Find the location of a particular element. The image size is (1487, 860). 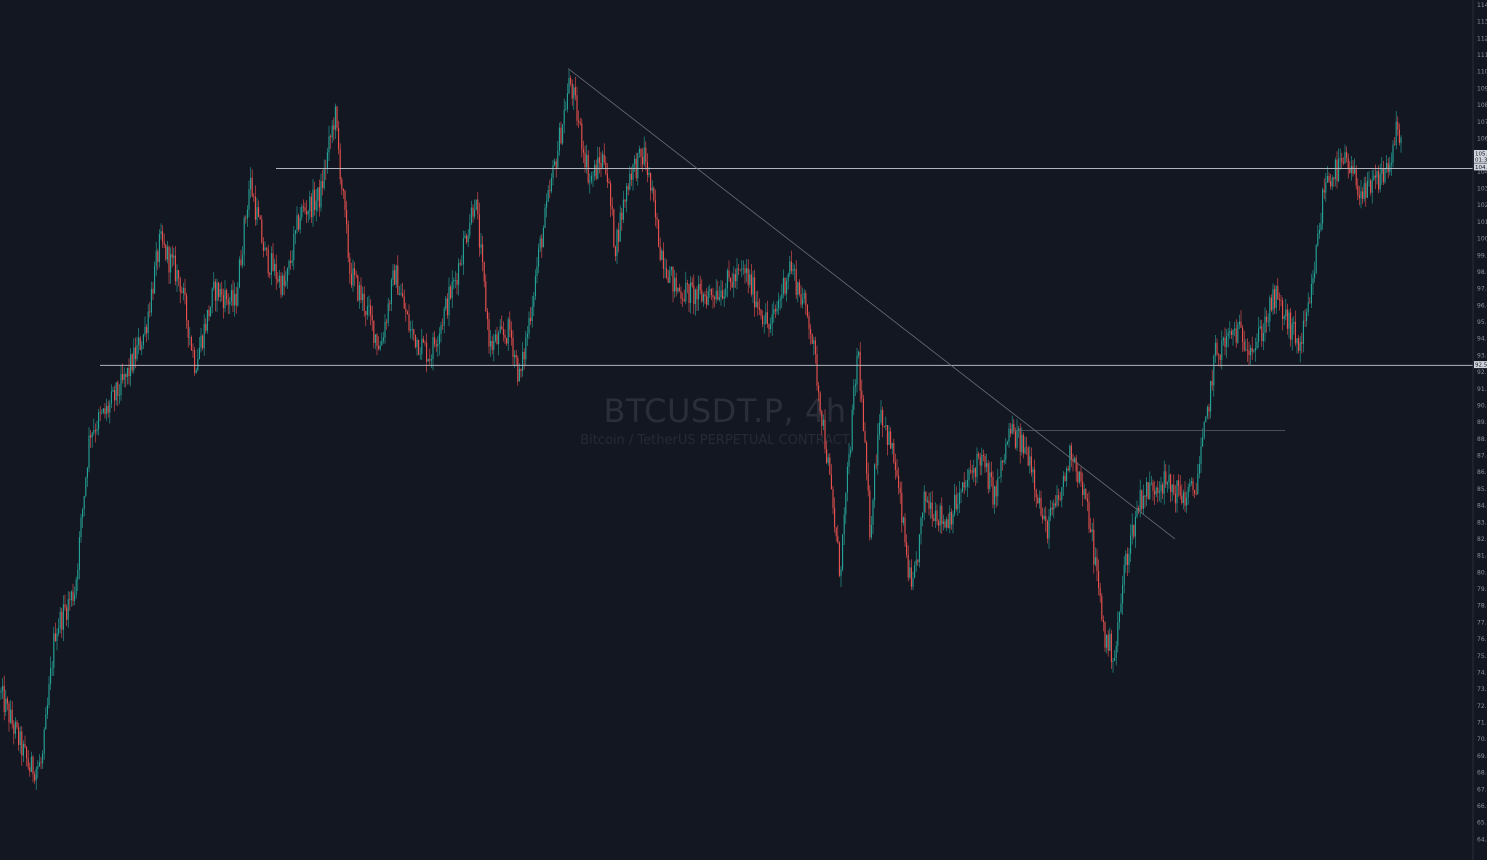

y-tick-label: 66.0 is located at coordinates (1482, 806).